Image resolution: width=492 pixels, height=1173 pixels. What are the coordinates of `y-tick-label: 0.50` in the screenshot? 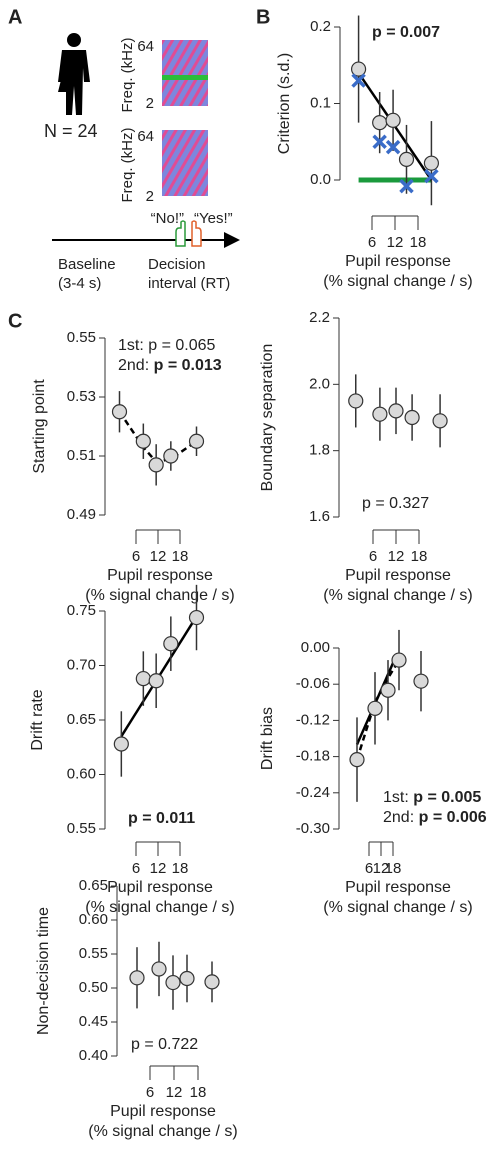 It's located at (93, 987).